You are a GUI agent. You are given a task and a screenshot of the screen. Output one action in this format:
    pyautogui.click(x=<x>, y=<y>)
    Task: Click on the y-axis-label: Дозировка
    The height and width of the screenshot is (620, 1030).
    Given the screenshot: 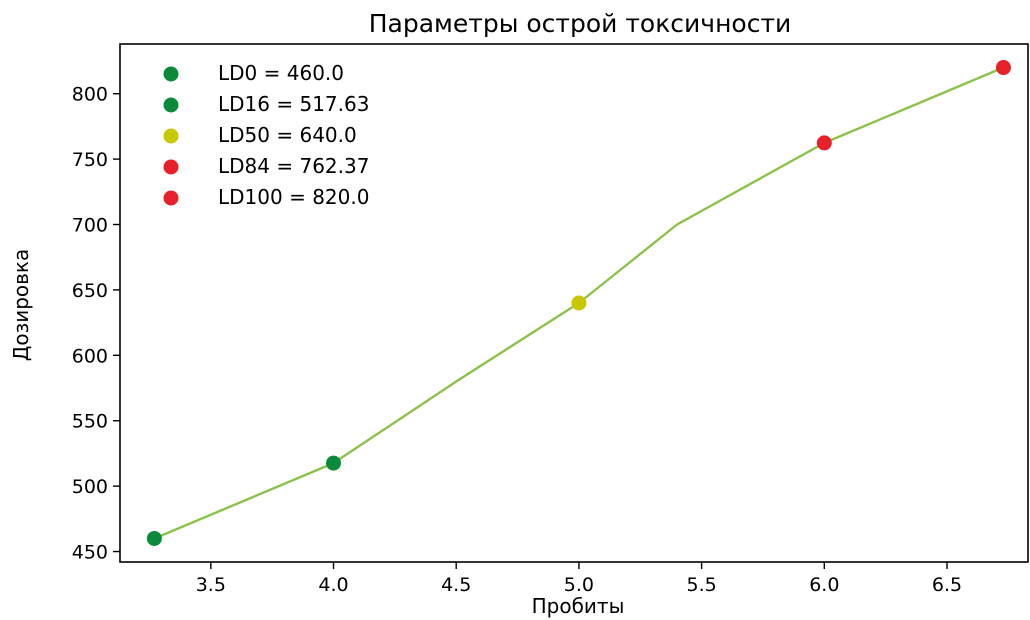 What is the action you would take?
    pyautogui.click(x=21, y=305)
    